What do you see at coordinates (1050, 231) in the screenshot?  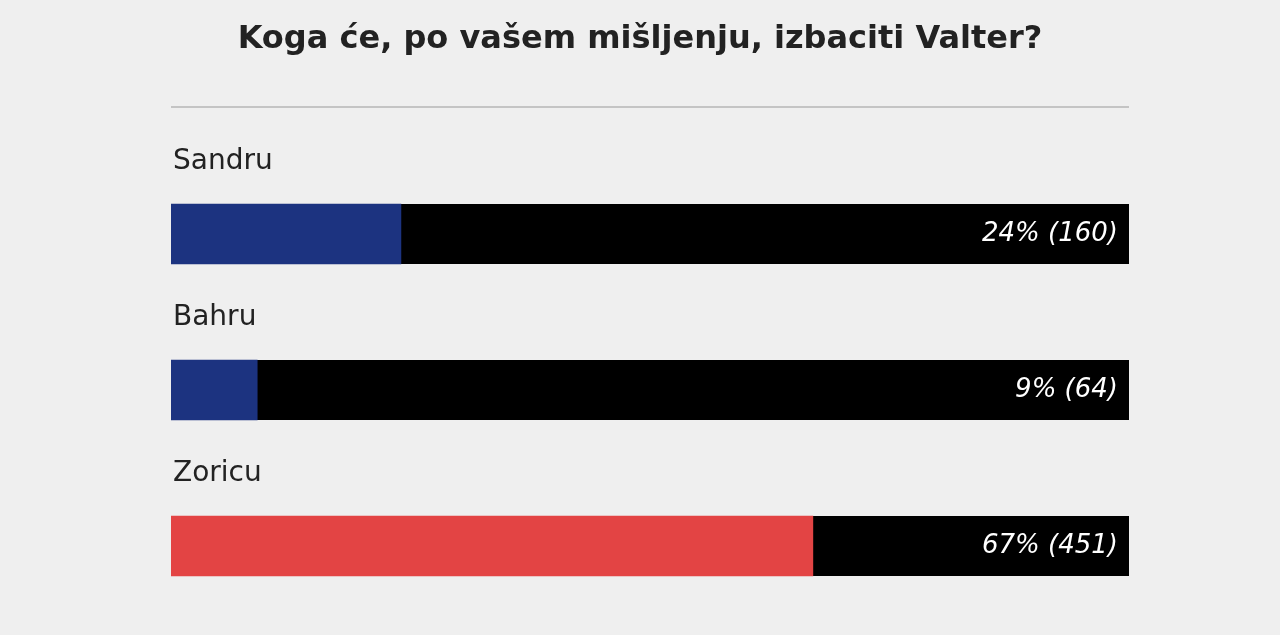 I see `data-label: 24% (160)` at bounding box center [1050, 231].